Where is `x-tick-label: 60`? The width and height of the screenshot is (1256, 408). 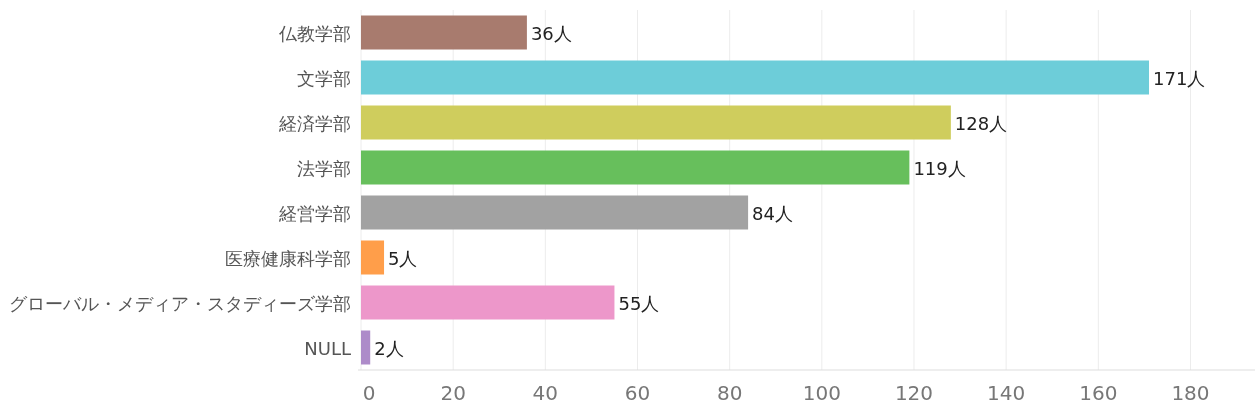 x-tick-label: 60 is located at coordinates (637, 393).